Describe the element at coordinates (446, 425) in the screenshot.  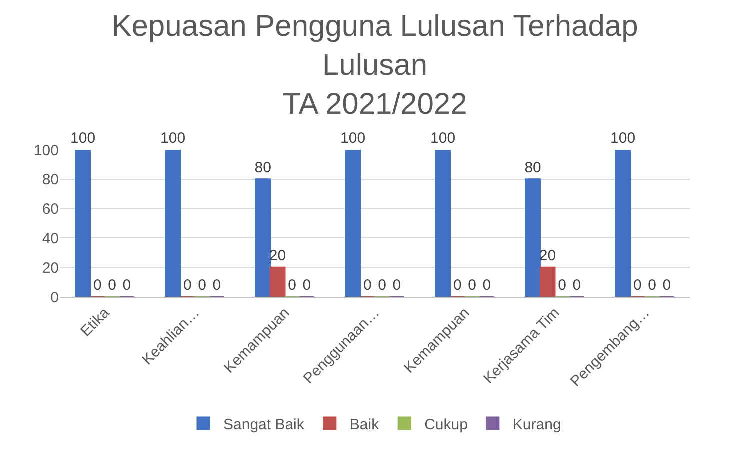
I see `legend-label: Cukup` at that location.